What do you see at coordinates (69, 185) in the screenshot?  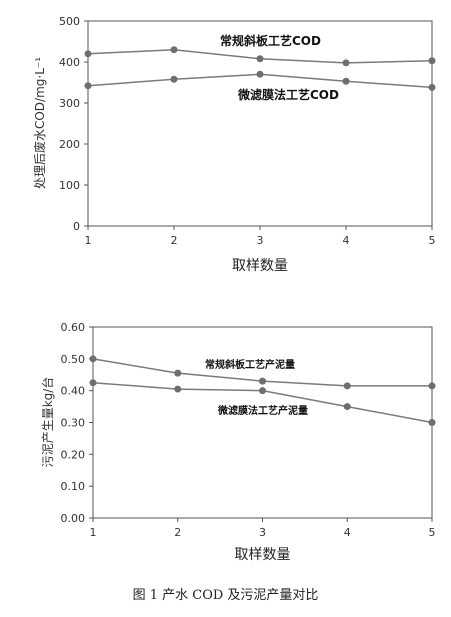 I see `y-tick-label: 100` at bounding box center [69, 185].